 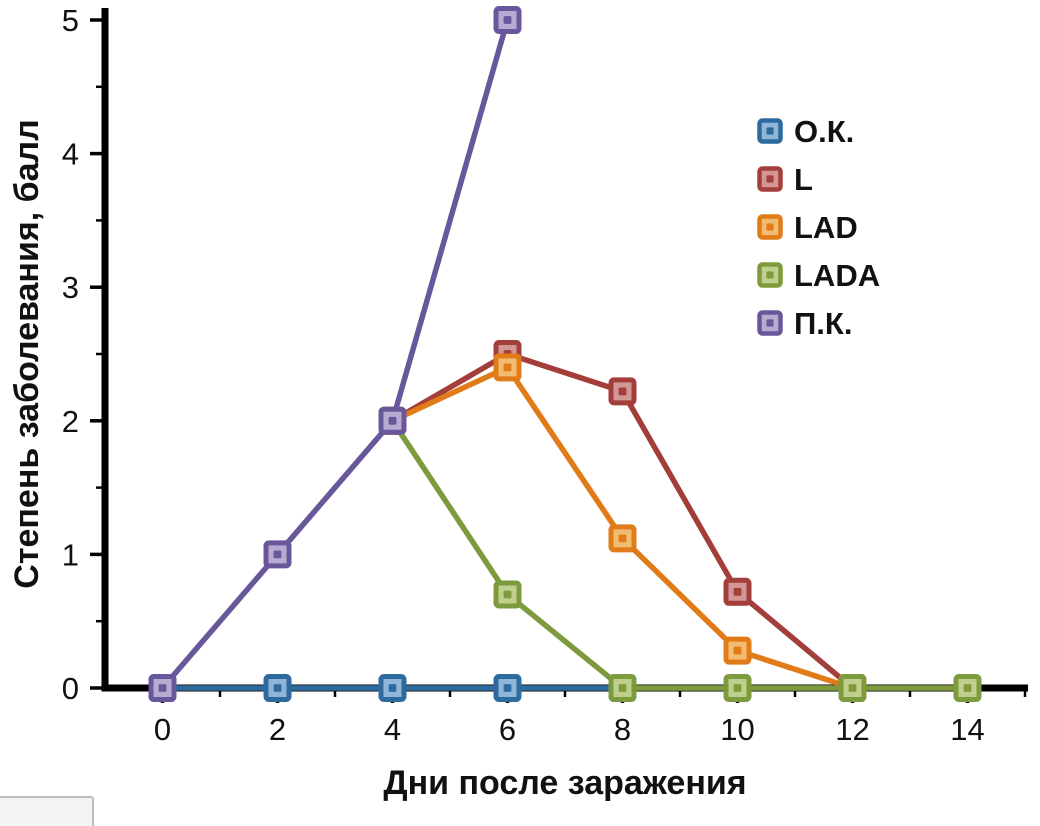 I want to click on series-О.К., so click(x=392, y=688).